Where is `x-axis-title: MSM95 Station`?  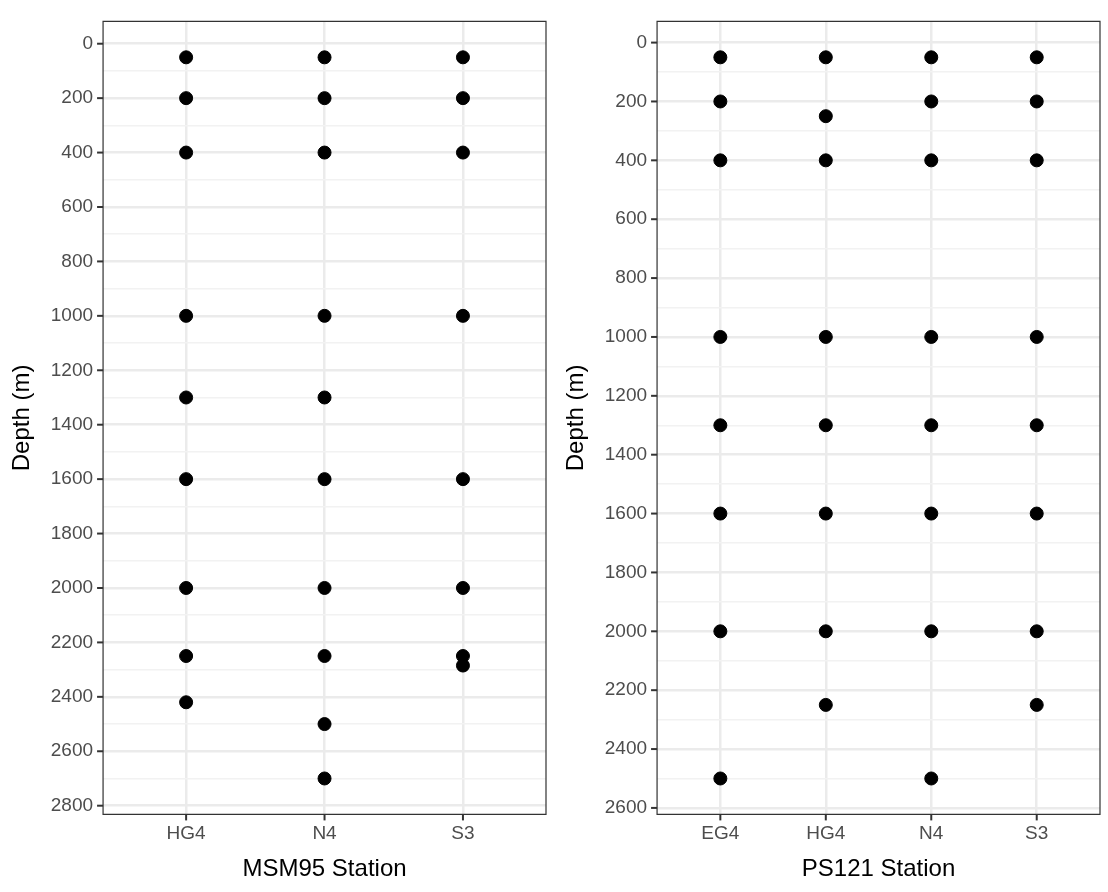
x-axis-title: MSM95 Station is located at coordinates (324, 868).